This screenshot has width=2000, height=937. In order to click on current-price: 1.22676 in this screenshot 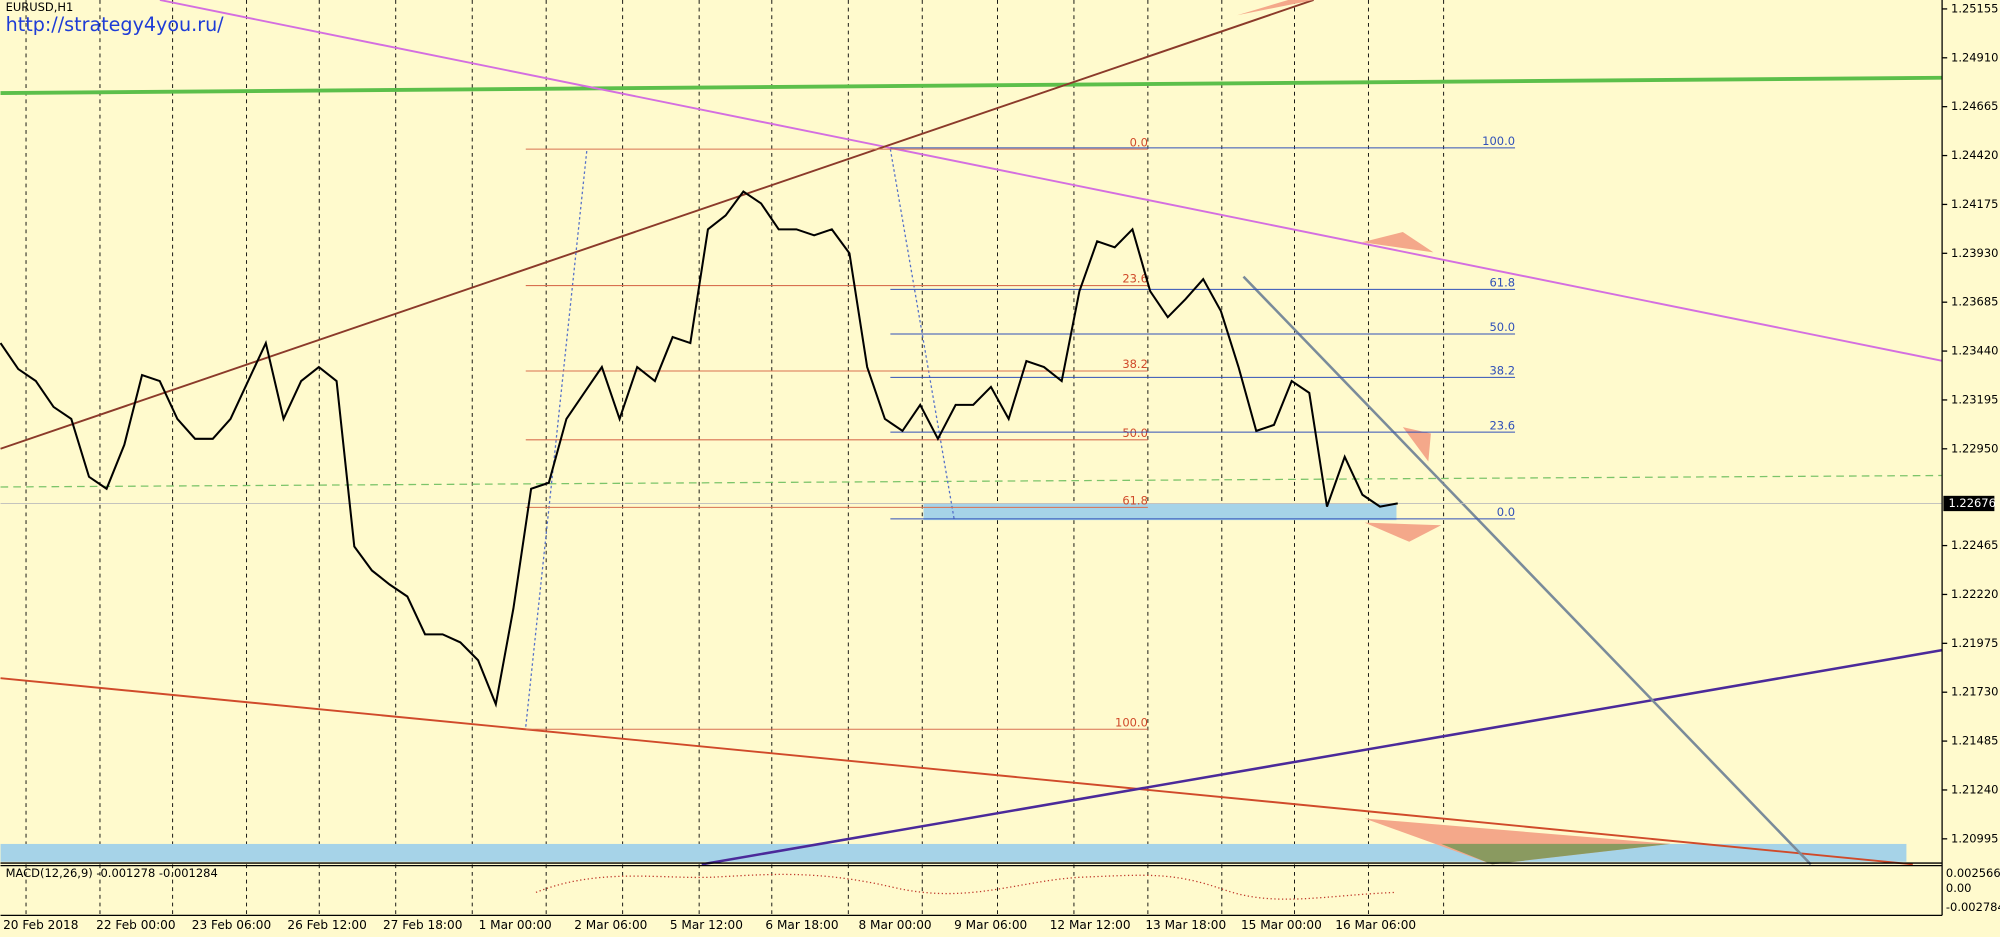, I will do `click(1971, 503)`.